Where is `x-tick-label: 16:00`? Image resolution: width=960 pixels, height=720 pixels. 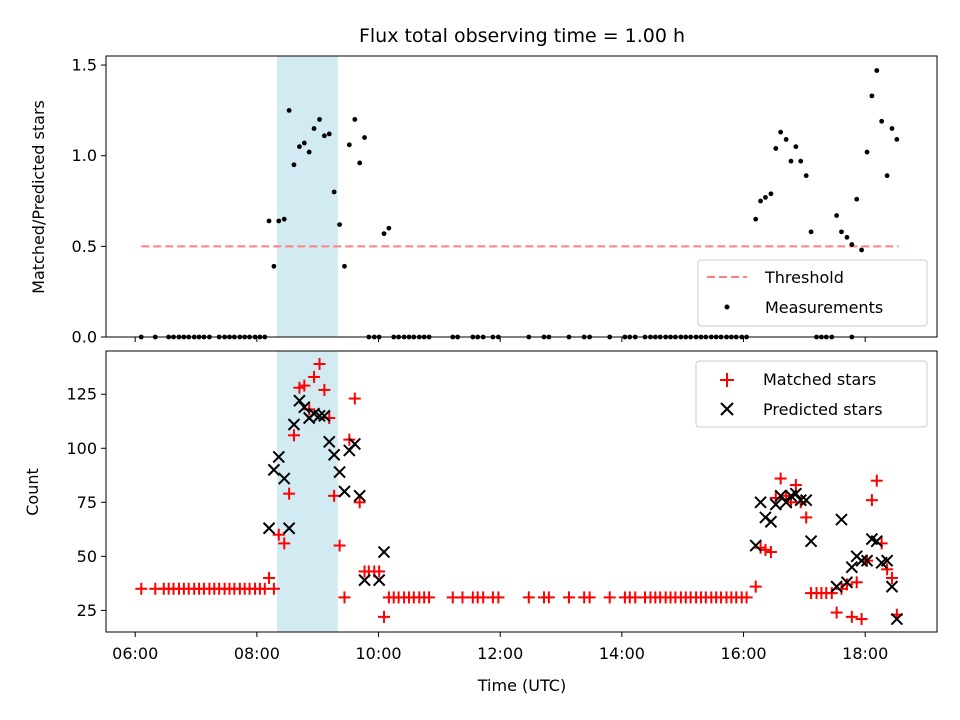 x-tick-label: 16:00 is located at coordinates (743, 653).